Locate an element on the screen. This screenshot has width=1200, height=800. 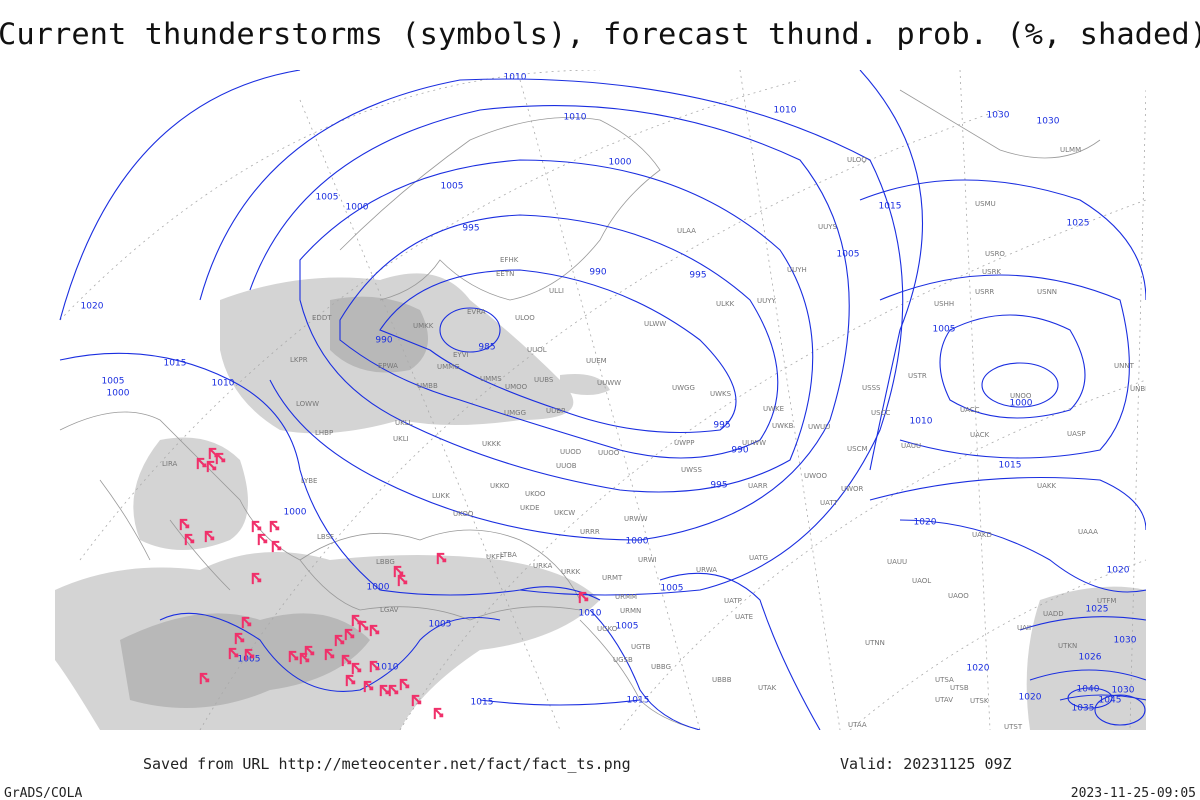
station-label: USTR is located at coordinates (917, 376).